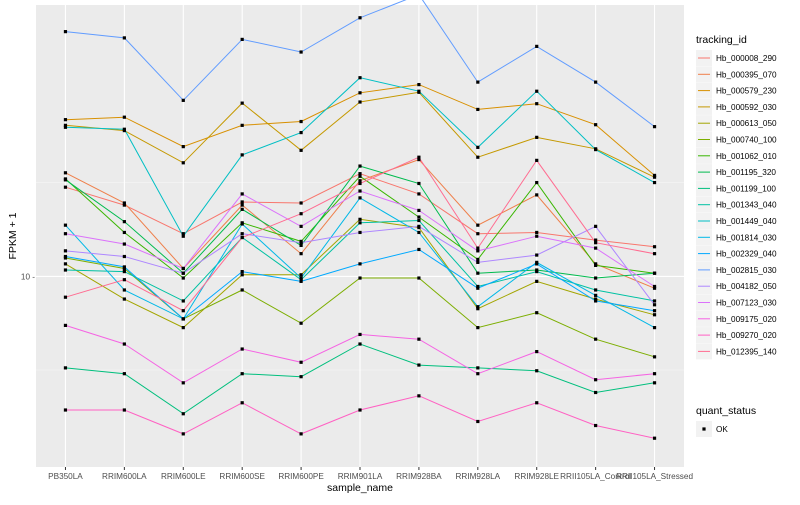 The image size is (800, 505). I want to click on legend-label: Hb_001062_010, so click(746, 156).